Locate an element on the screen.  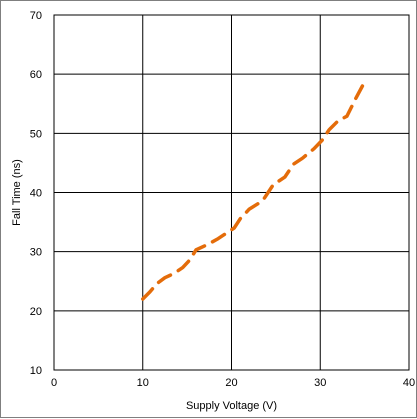
y-tick-label-50: 50 is located at coordinates (36, 134).